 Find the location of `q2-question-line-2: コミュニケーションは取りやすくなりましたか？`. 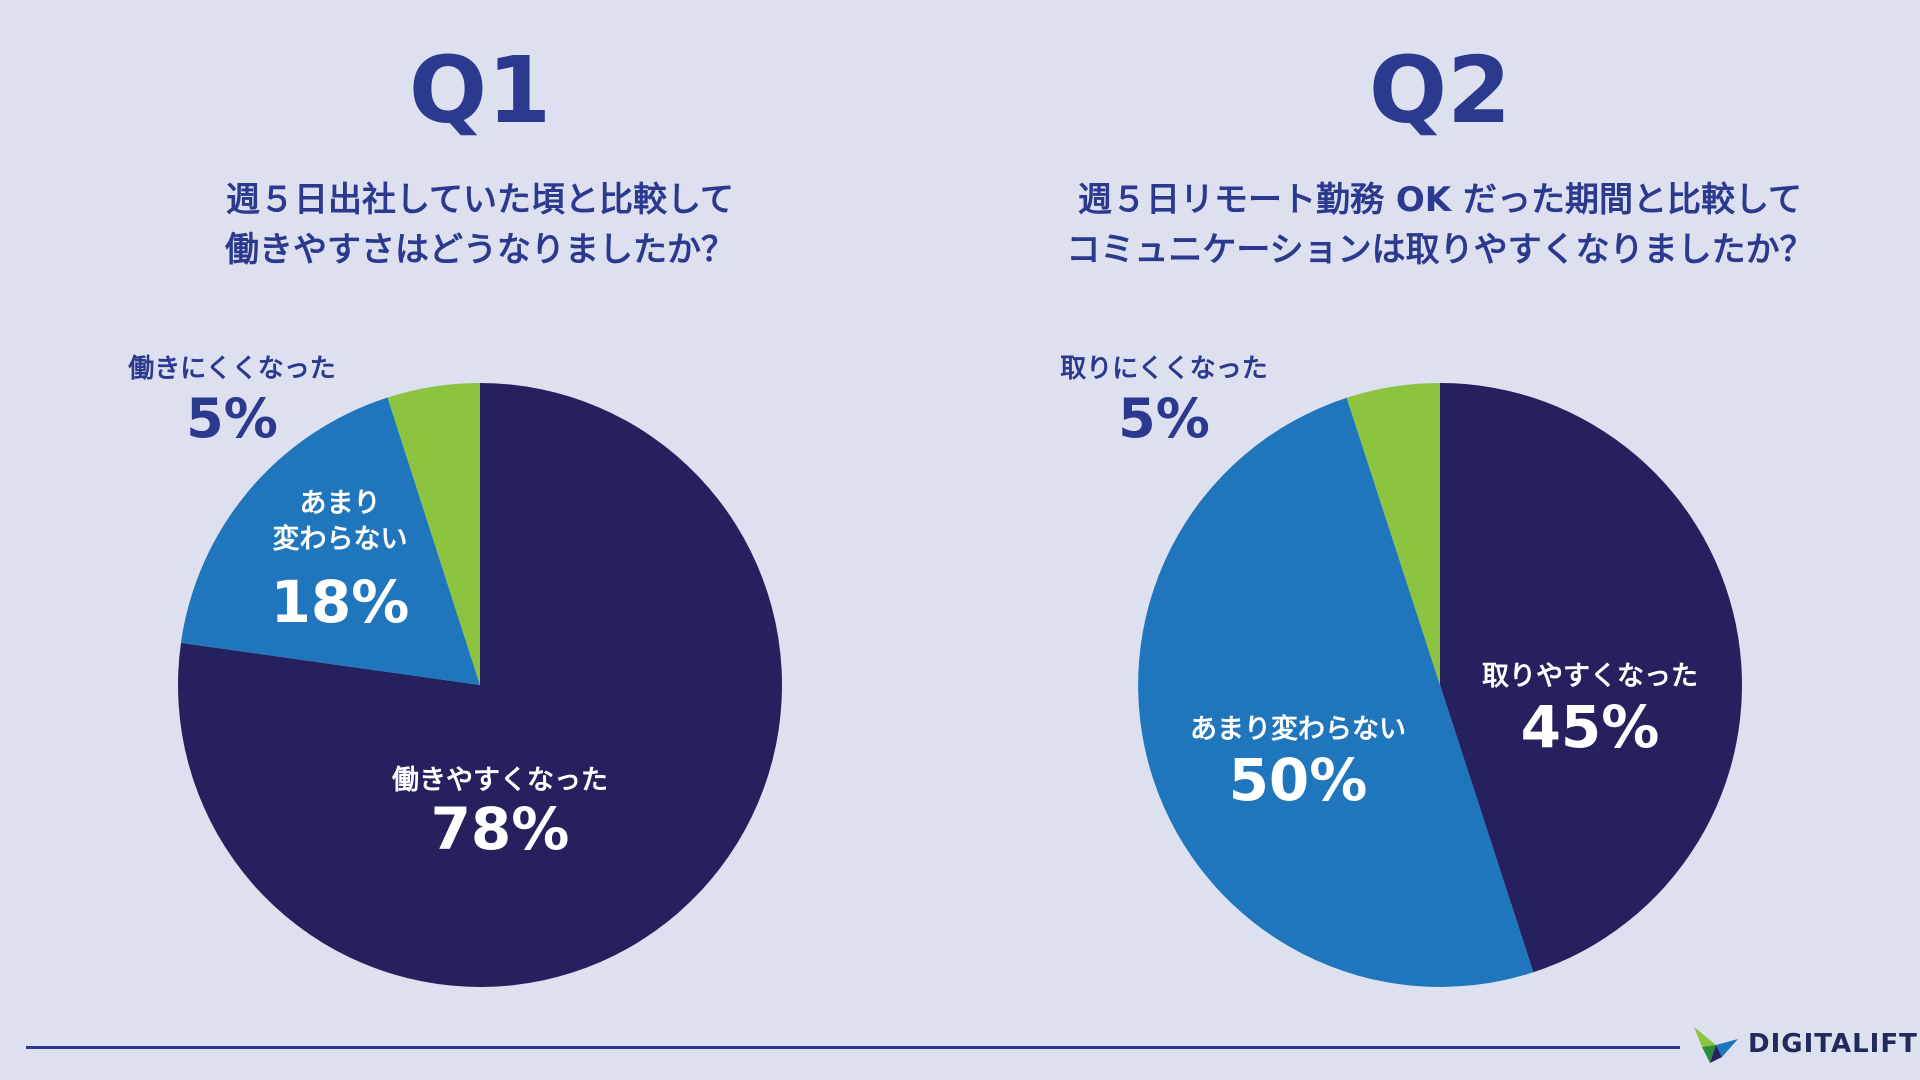

q2-question-line-2: コミュニケーションは取りやすくなりましたか？ is located at coordinates (1440, 250).